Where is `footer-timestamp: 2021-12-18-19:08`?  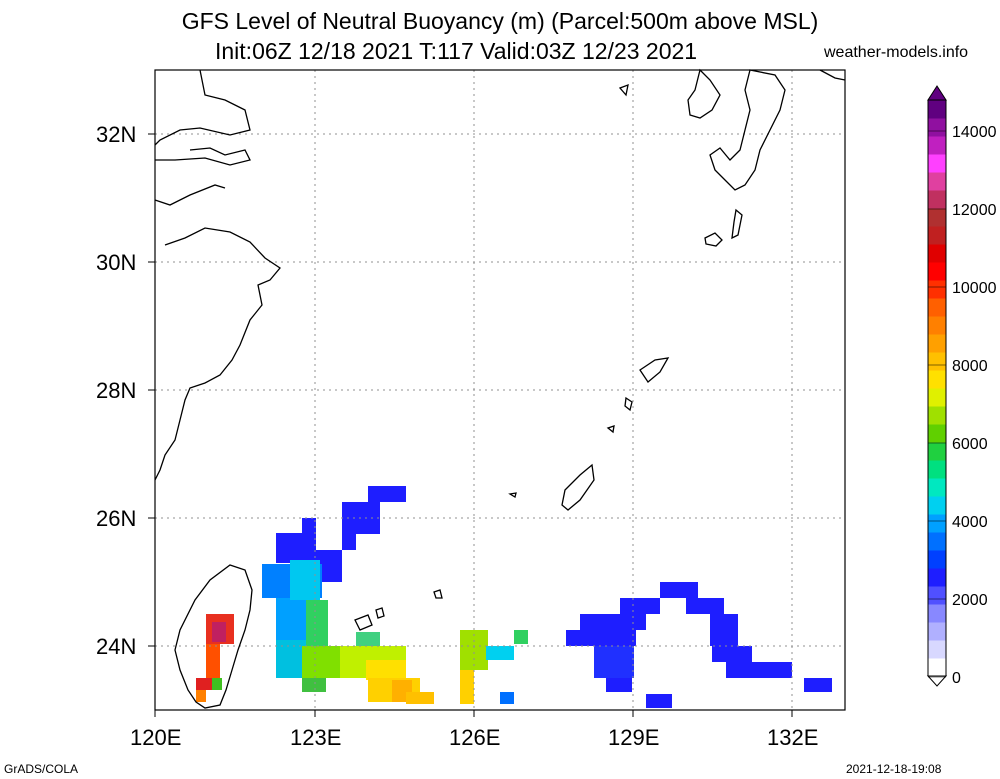
footer-timestamp: 2021-12-18-19:08 is located at coordinates (894, 769).